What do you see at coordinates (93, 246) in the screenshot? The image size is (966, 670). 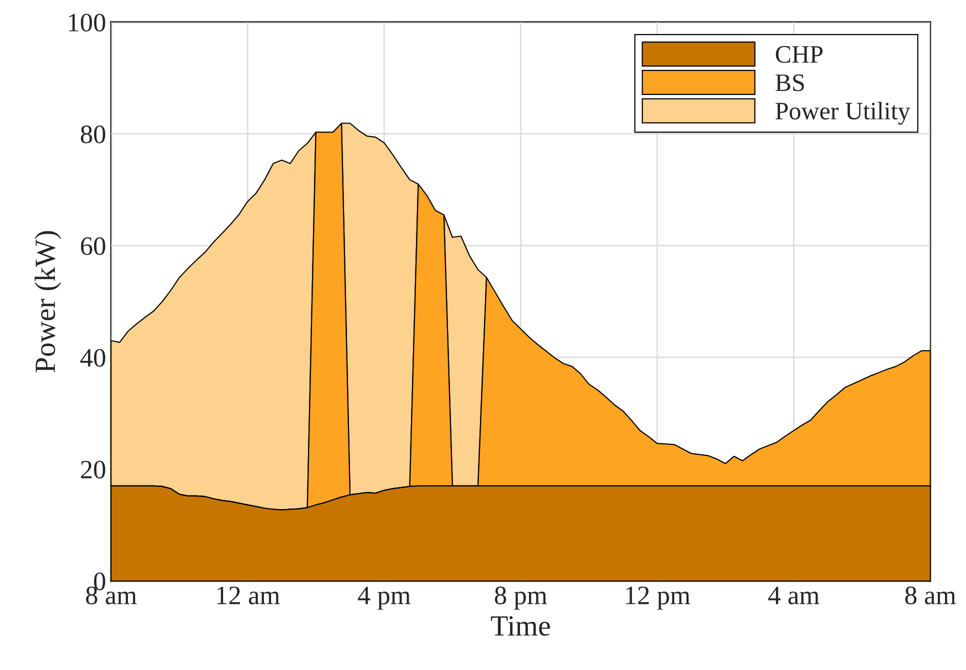 I see `y-tick-label: 60` at bounding box center [93, 246].